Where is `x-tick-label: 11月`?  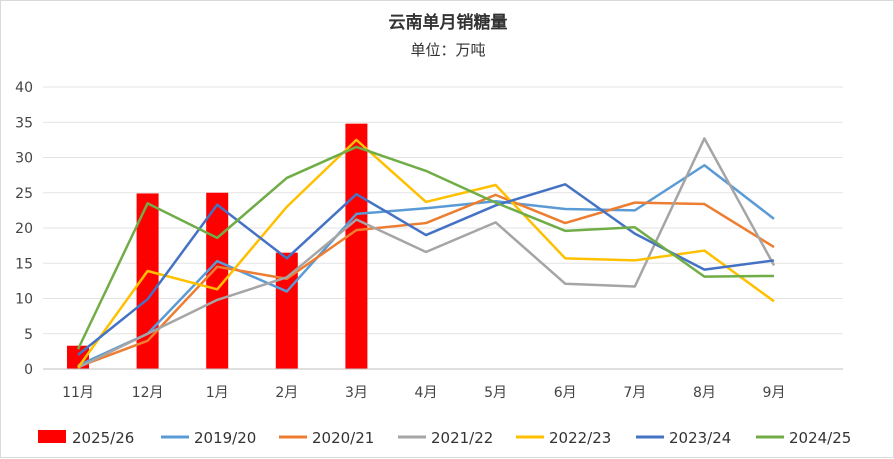
x-tick-label: 11月 is located at coordinates (78, 393).